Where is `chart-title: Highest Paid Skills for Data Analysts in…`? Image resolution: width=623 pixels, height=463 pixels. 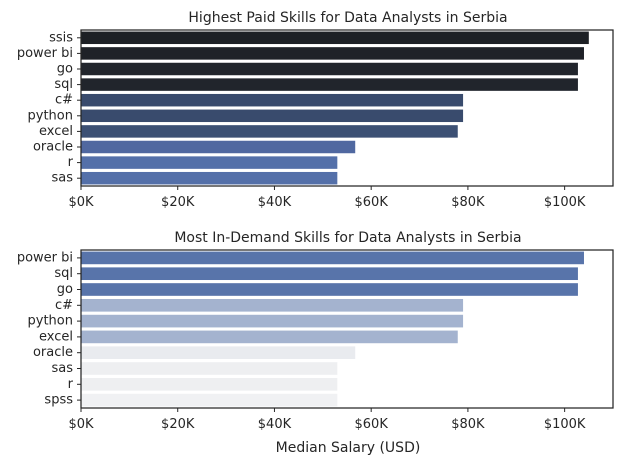 chart-title: Highest Paid Skills for Data Analysts in… is located at coordinates (347, 18).